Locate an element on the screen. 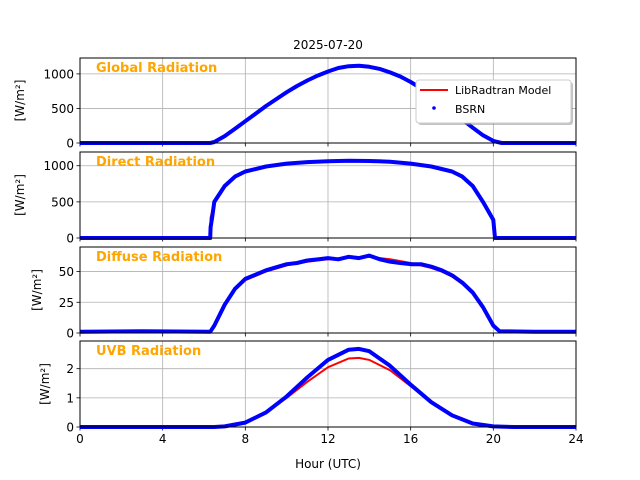 The height and width of the screenshot is (480, 640). x-tick-label: 8 is located at coordinates (246, 439).